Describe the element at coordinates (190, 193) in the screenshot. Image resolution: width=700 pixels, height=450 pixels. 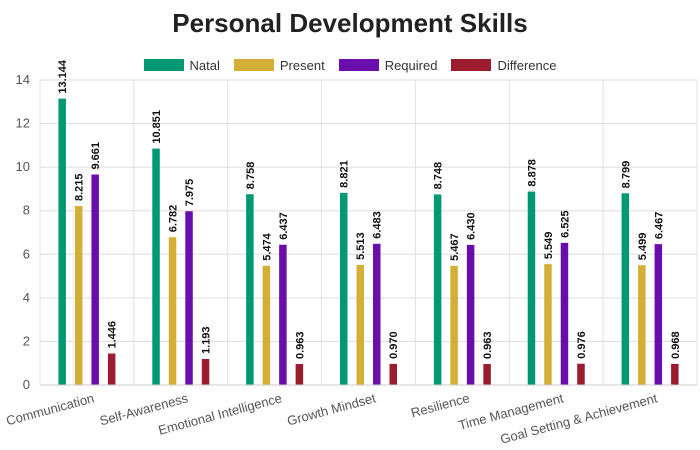
I see `data-label: 7.975` at that location.